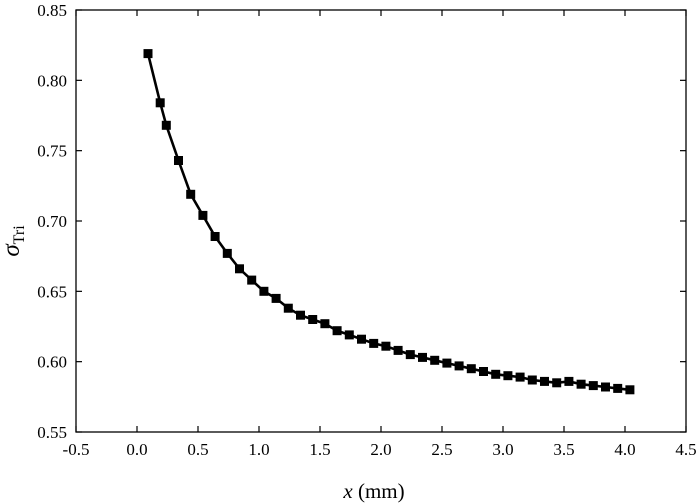 The height and width of the screenshot is (504, 700). I want to click on y-tick-label: 0.65, so click(52, 291).